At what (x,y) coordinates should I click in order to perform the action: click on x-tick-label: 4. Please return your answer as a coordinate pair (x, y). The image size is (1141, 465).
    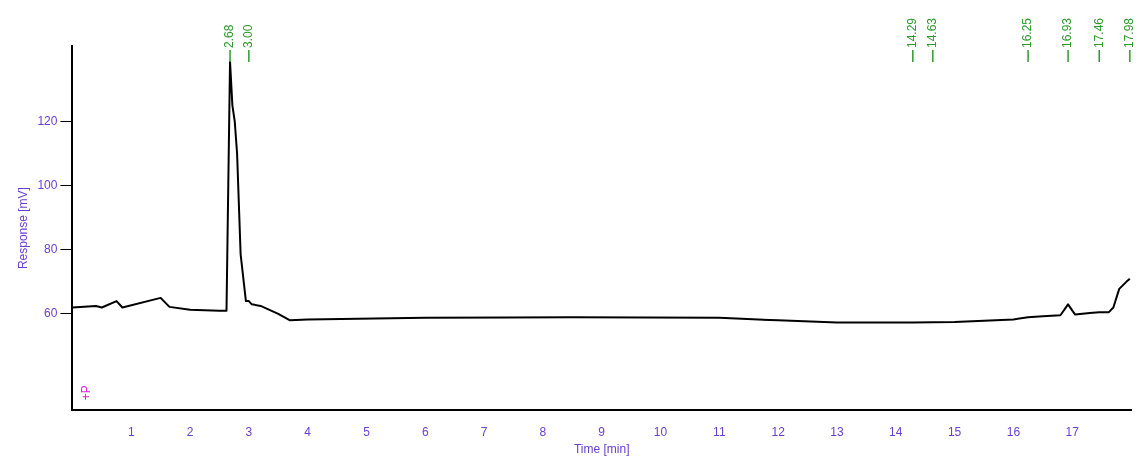
    Looking at the image, I should click on (308, 431).